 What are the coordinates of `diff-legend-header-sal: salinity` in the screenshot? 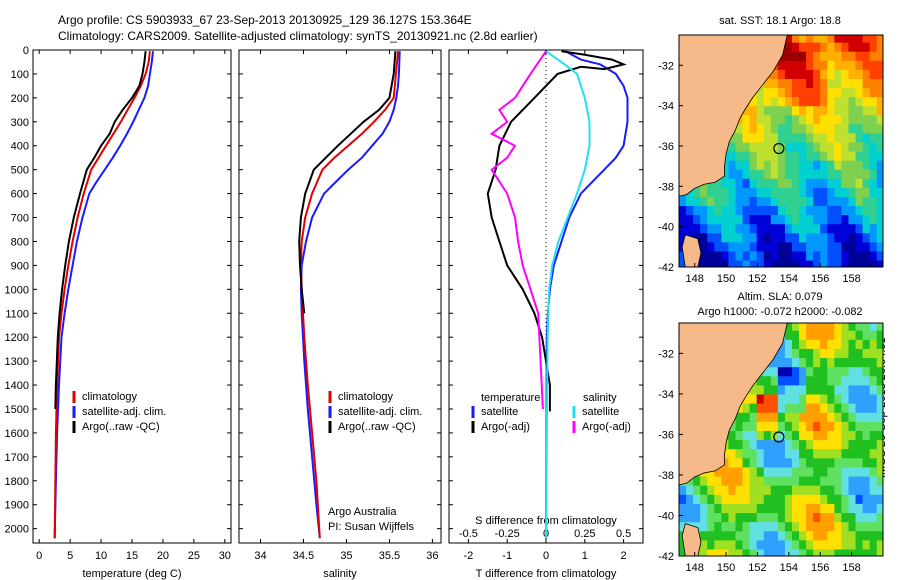 It's located at (600, 398).